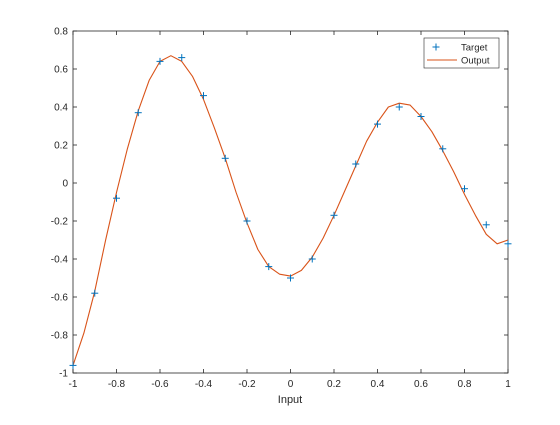  I want to click on y-tick-label: 0.6, so click(61, 70).